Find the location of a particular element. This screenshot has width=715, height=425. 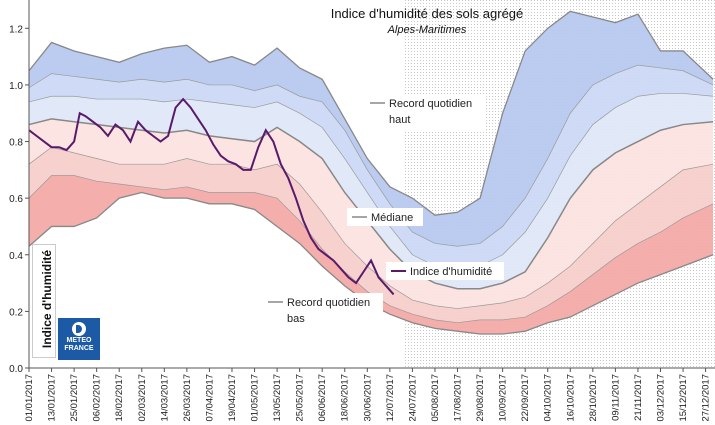

logo-line1: METEO is located at coordinates (79, 340).